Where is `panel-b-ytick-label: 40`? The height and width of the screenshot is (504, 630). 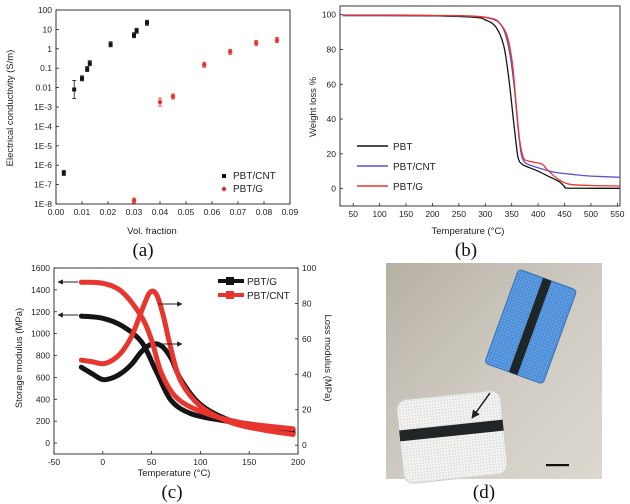
panel-b-ytick-label: 40 is located at coordinates (332, 119).